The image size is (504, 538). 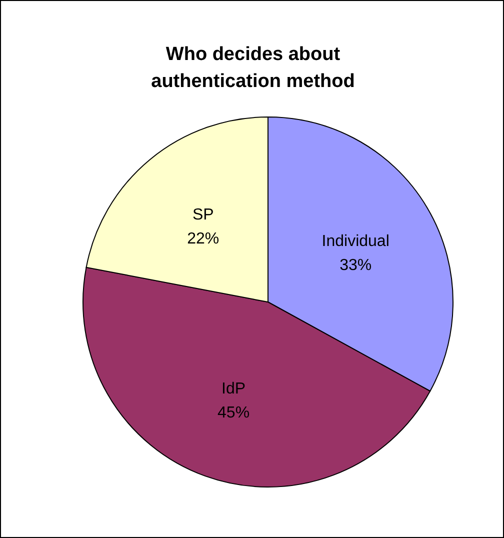 I want to click on slice-label: SP, so click(x=203, y=215).